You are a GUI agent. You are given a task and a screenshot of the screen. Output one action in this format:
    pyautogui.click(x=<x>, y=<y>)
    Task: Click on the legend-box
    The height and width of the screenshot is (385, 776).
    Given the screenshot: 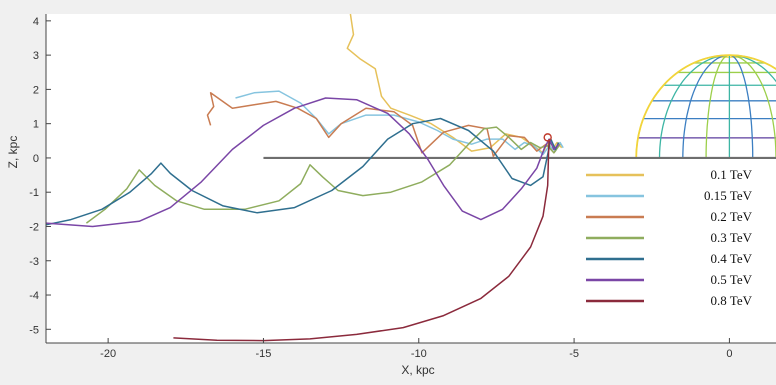 What is the action you would take?
    pyautogui.click(x=676, y=235)
    